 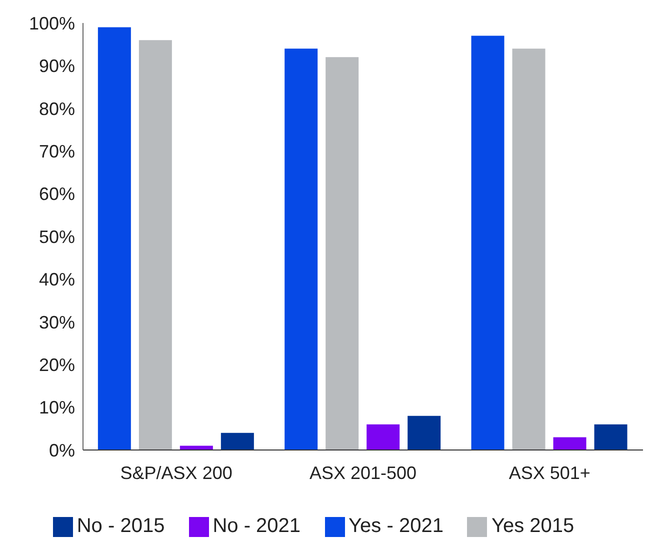 What do you see at coordinates (56, 108) in the screenshot?
I see `y-tick-label: 80%` at bounding box center [56, 108].